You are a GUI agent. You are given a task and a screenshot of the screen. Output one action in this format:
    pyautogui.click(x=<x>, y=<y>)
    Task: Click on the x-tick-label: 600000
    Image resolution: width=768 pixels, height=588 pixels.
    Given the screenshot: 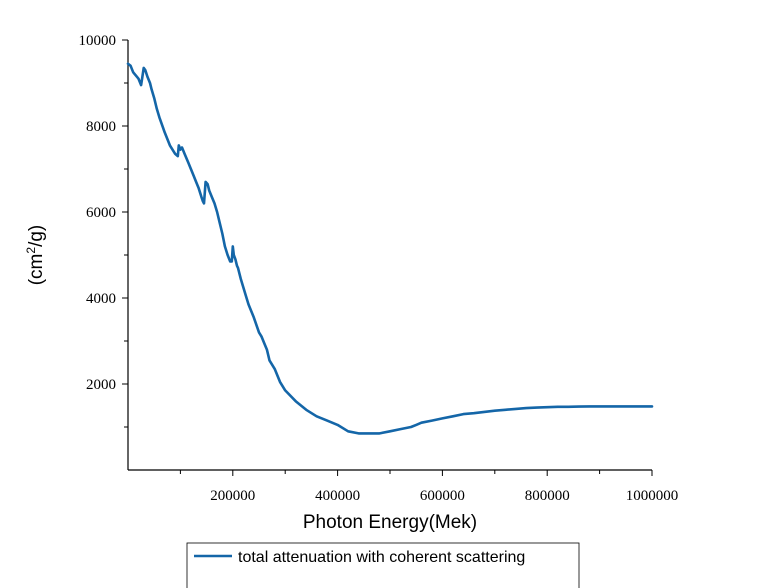 What is the action you would take?
    pyautogui.click(x=442, y=496)
    